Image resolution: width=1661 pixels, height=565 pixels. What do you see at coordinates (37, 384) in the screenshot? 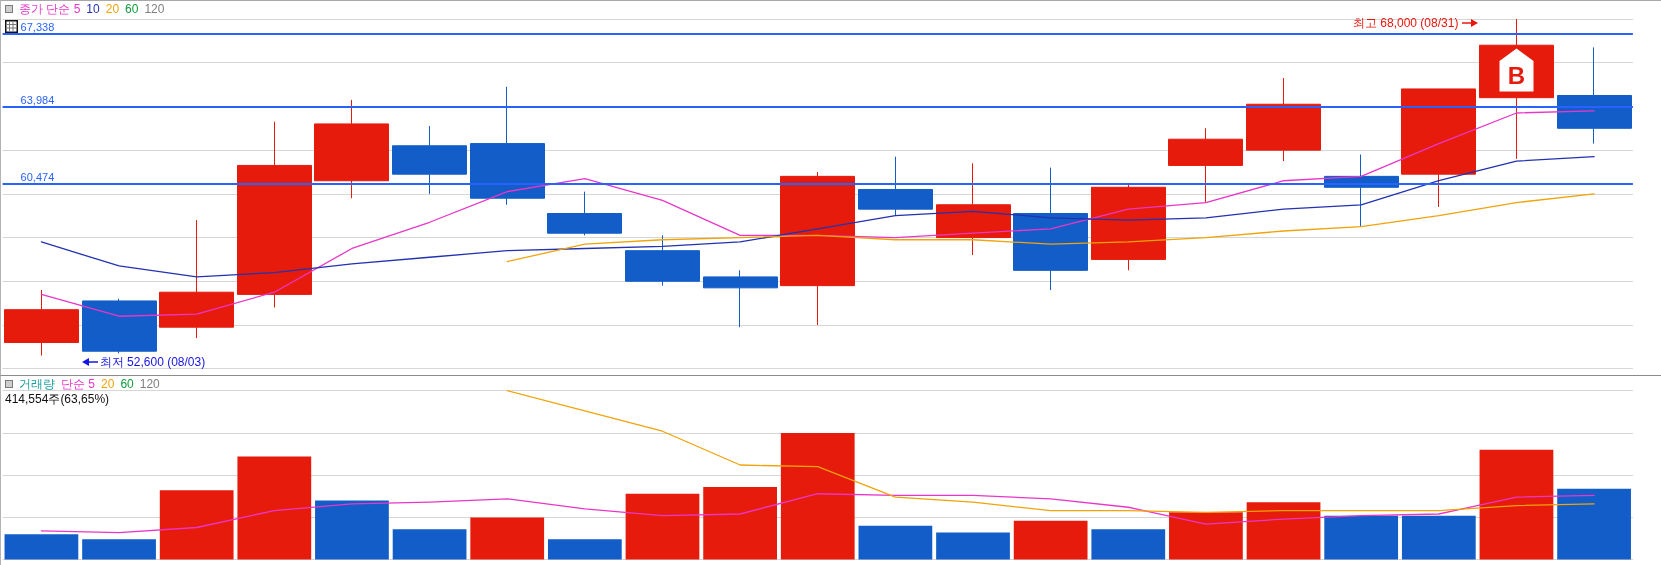
I see `legend-title: 거래량` at bounding box center [37, 384].